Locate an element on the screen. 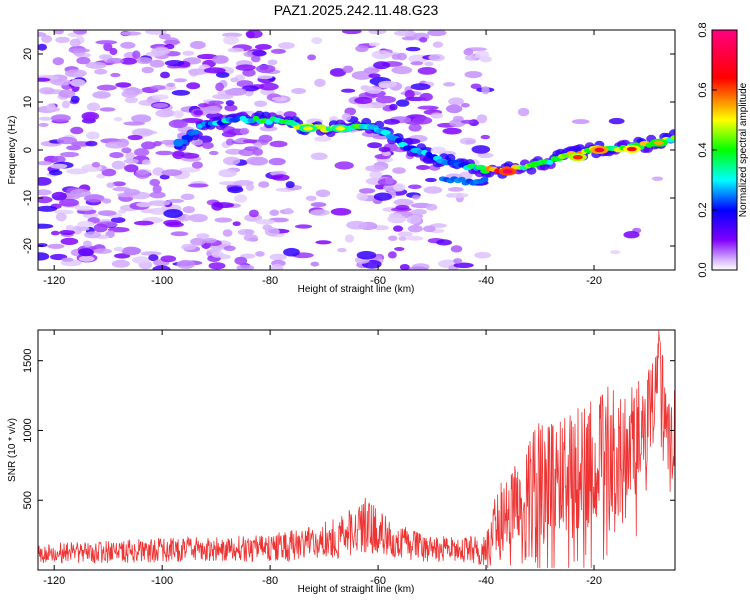 This screenshot has width=750, height=600. spectrogram-y-tick-label: 20 is located at coordinates (28, 54).